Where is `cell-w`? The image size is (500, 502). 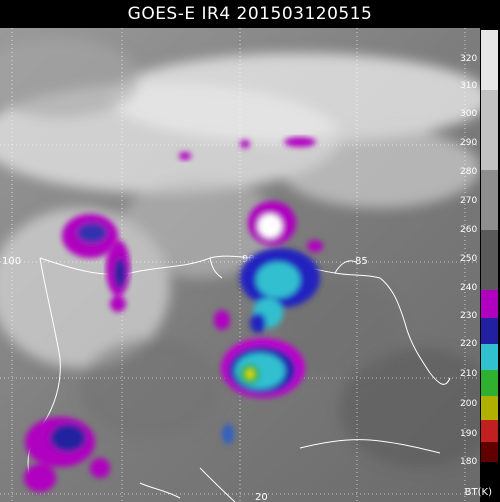
cell-w is located at coordinates (118, 276).